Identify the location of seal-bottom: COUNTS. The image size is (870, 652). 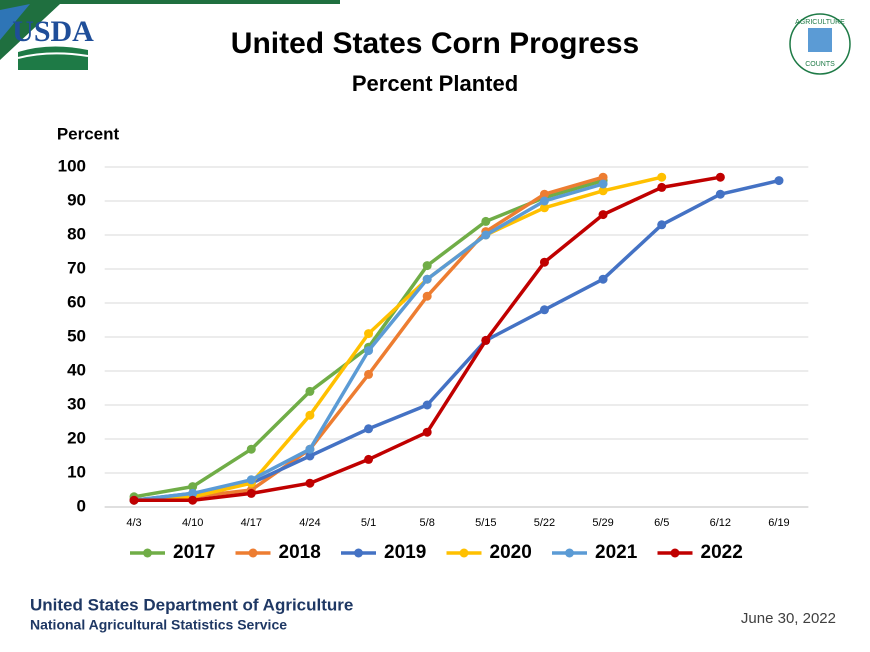
(820, 64).